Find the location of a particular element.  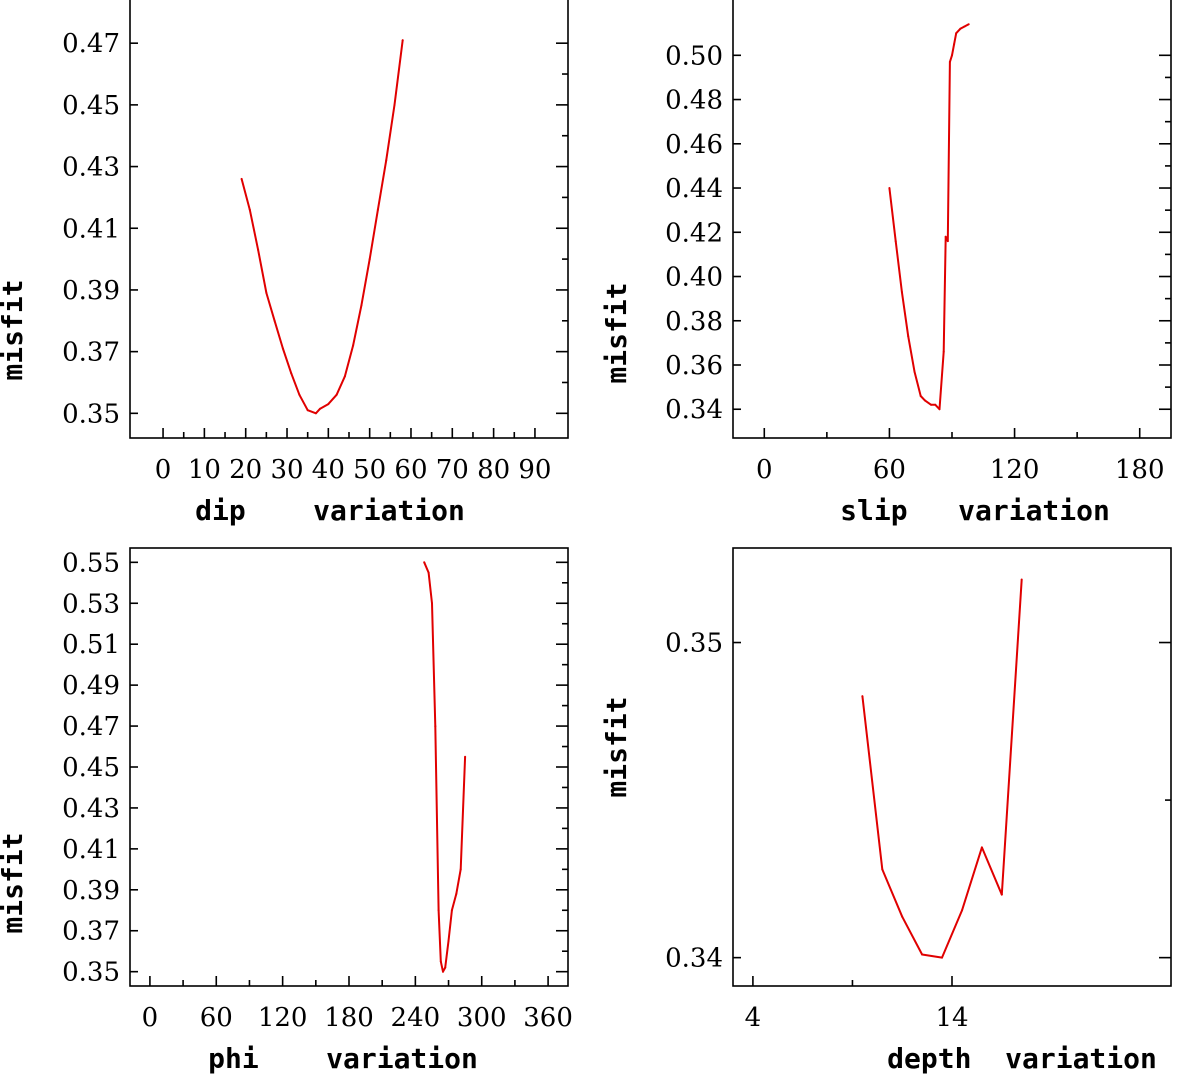

x-tick-labels: 0 60 120 180 240 300 360 is located at coordinates (357, 1018).